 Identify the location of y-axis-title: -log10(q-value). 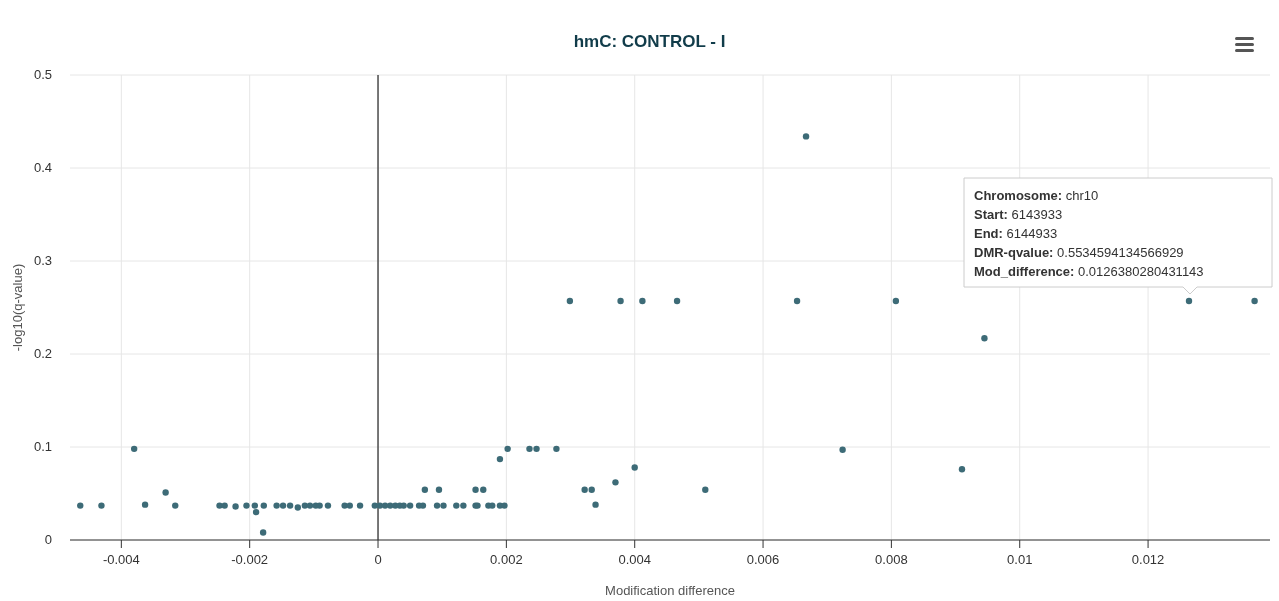
(17, 307).